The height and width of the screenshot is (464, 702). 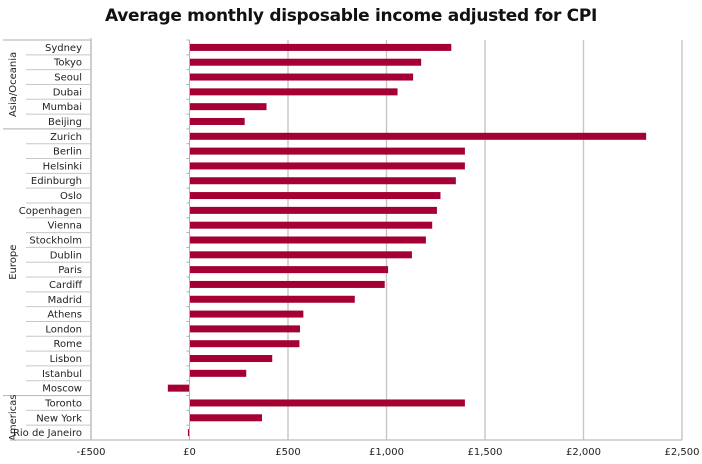 I want to click on category-label: Berlin, so click(x=67, y=152).